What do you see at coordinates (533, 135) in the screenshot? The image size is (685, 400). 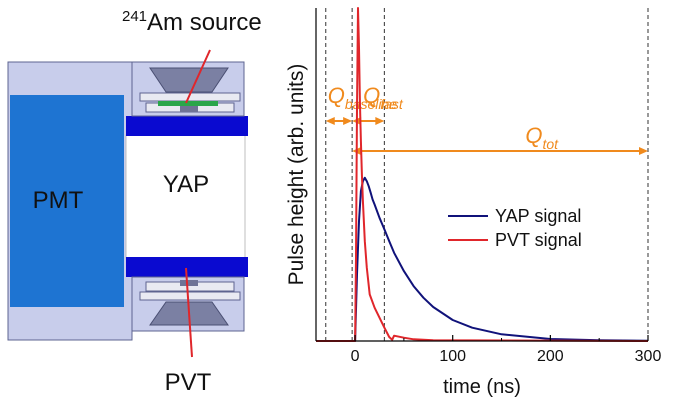 I see `q-tot-label-main: Q` at bounding box center [533, 135].